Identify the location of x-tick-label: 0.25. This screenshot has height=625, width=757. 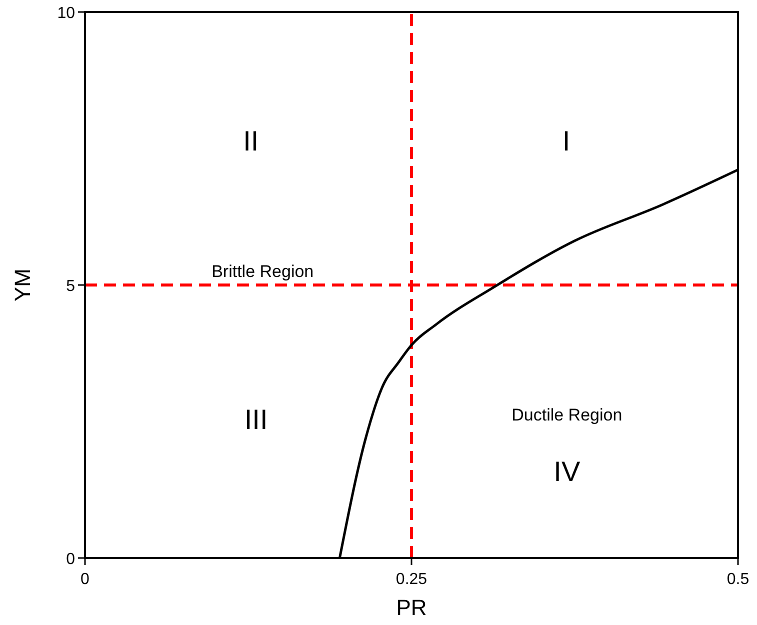
(412, 579).